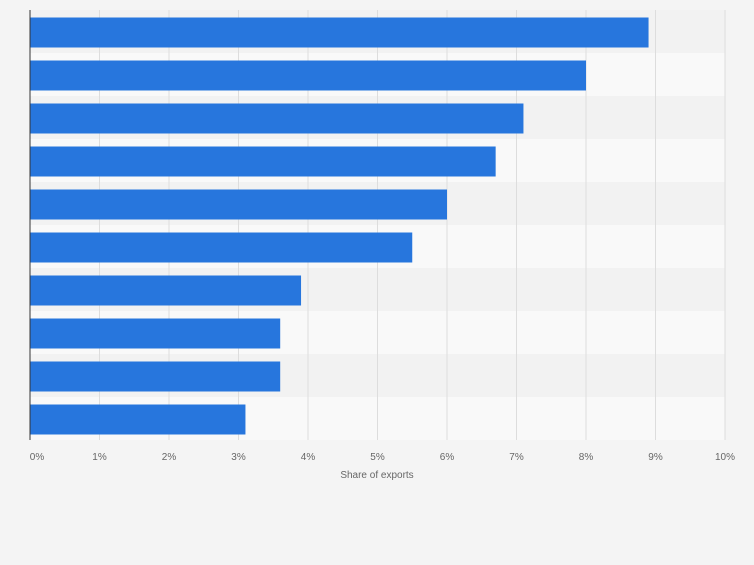 The height and width of the screenshot is (565, 754). What do you see at coordinates (725, 457) in the screenshot?
I see `x-tick-label: 10%` at bounding box center [725, 457].